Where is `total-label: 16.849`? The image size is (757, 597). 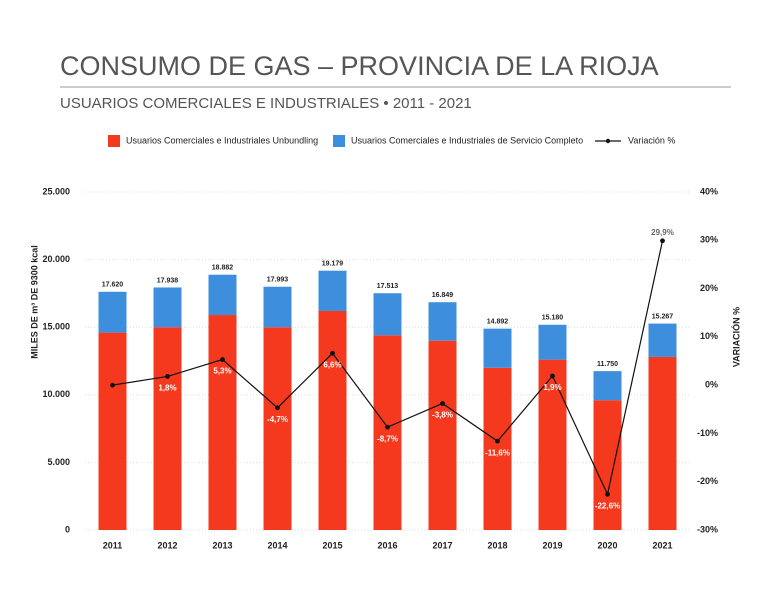
total-label: 16.849 is located at coordinates (443, 295).